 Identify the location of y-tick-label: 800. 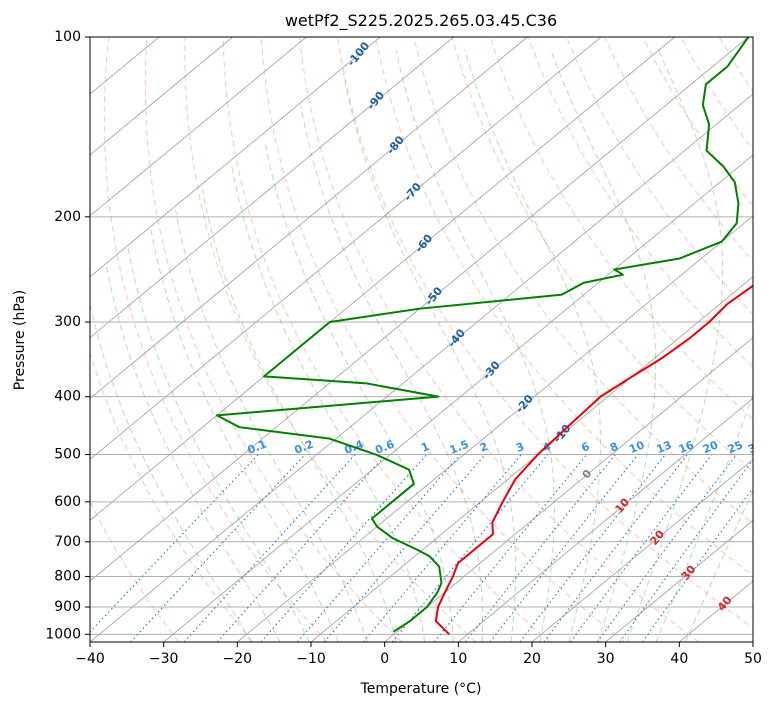
(67, 576).